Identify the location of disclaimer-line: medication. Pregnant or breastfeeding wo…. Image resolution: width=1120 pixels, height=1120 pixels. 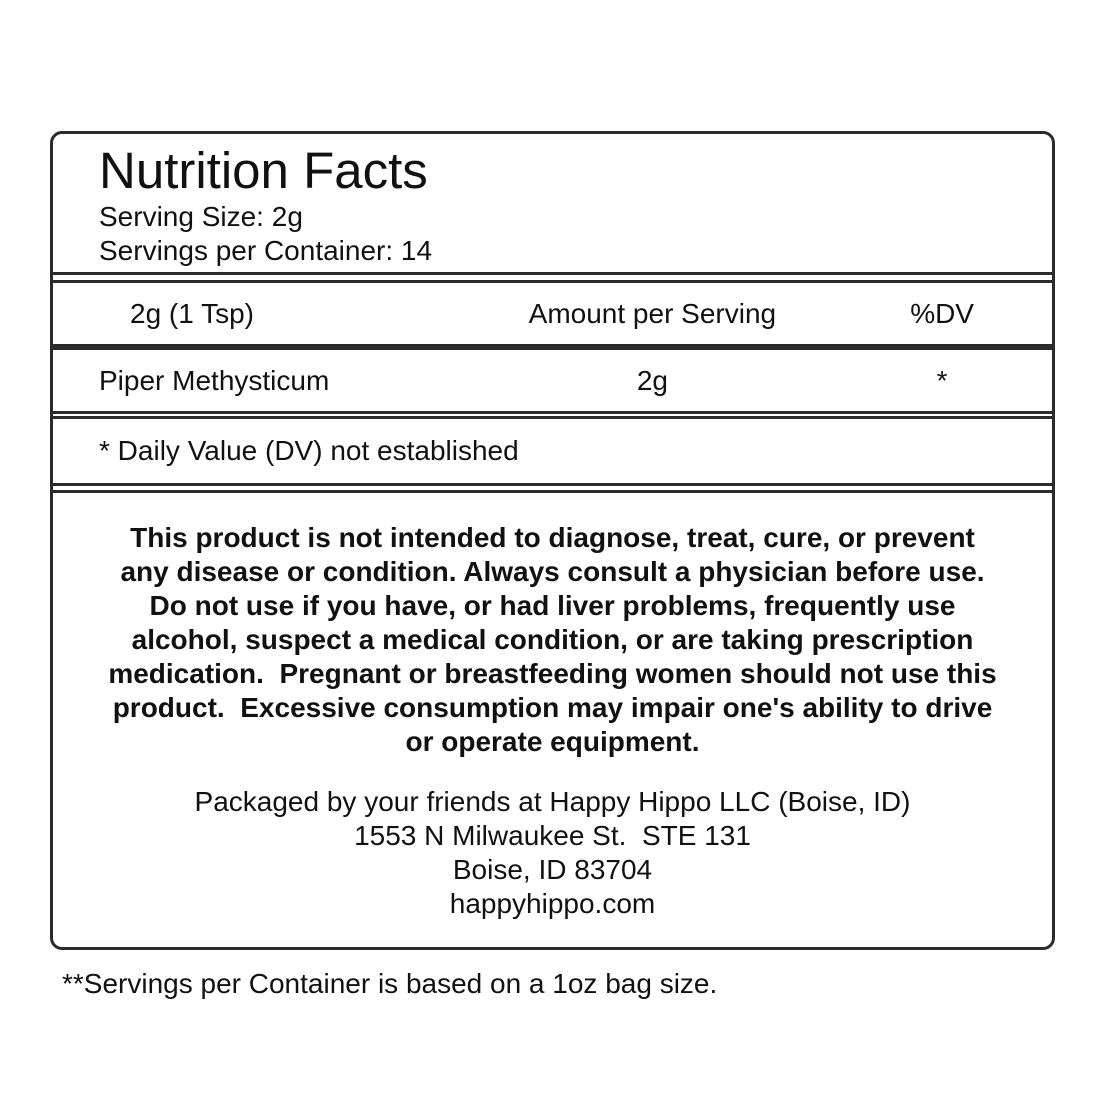
(552, 673).